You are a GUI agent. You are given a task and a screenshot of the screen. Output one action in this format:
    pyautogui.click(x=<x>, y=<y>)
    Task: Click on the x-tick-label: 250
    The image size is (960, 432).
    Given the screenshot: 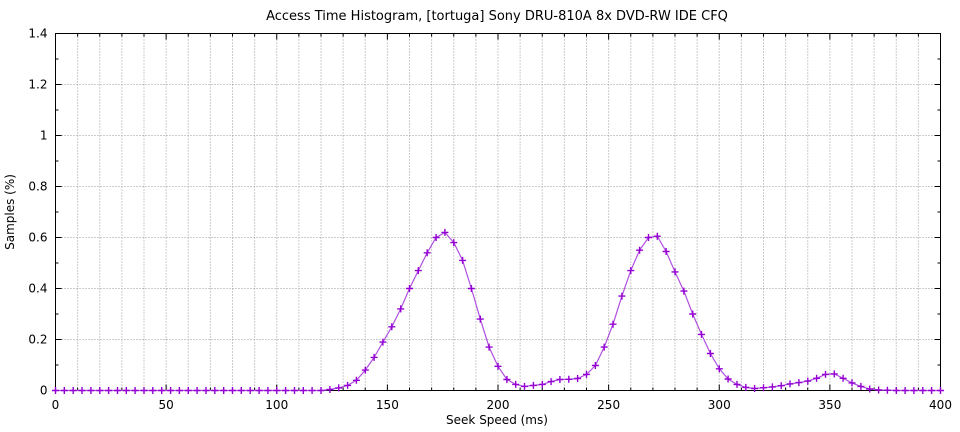 What is the action you would take?
    pyautogui.click(x=608, y=405)
    